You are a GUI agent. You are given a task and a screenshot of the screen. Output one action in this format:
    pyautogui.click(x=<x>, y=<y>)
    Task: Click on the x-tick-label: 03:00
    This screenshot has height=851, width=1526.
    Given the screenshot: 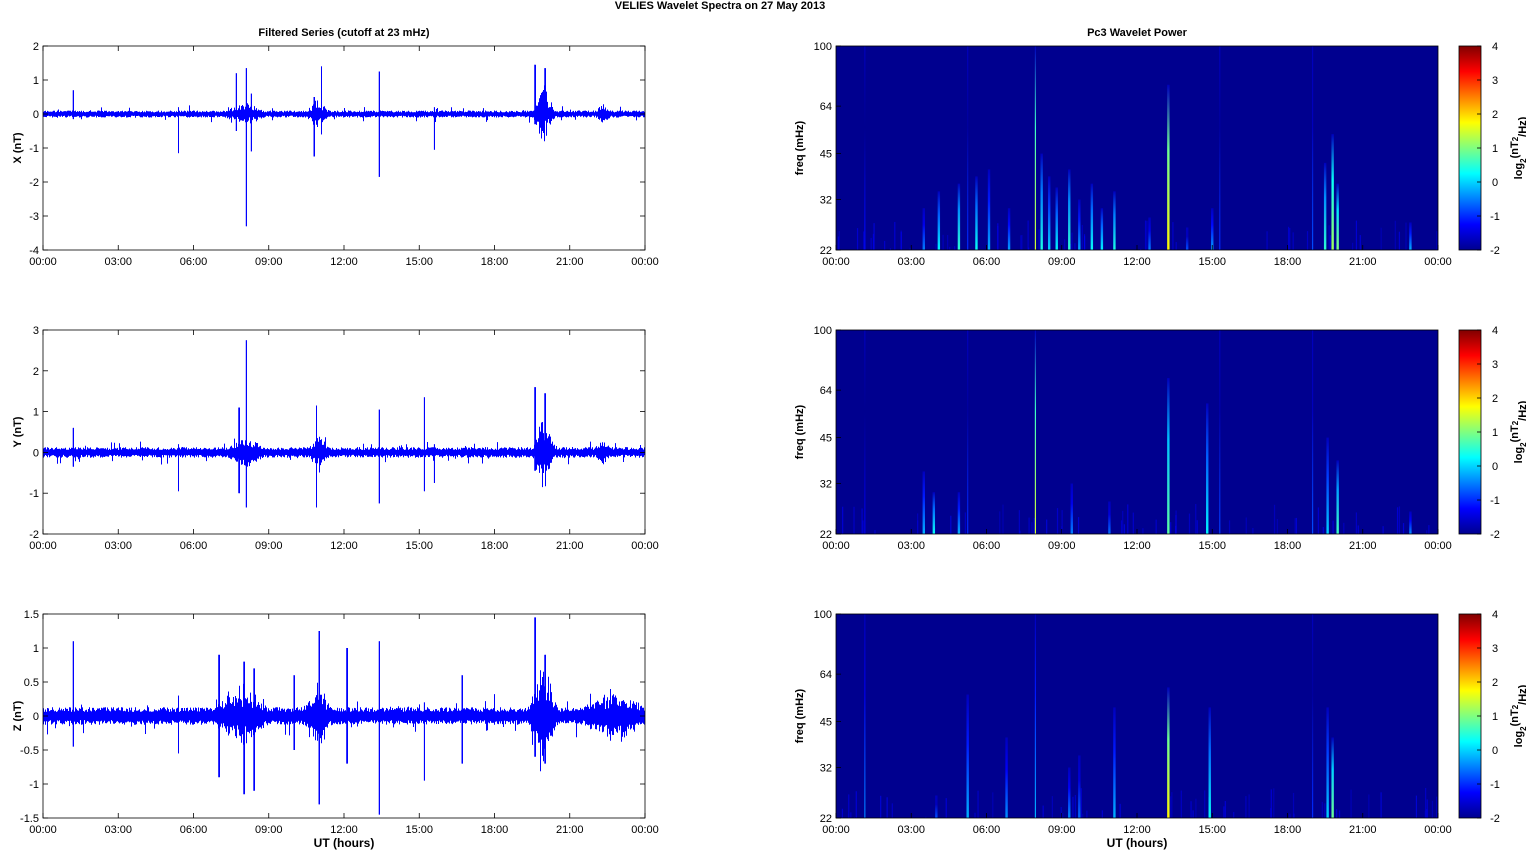 What is the action you would take?
    pyautogui.click(x=911, y=262)
    